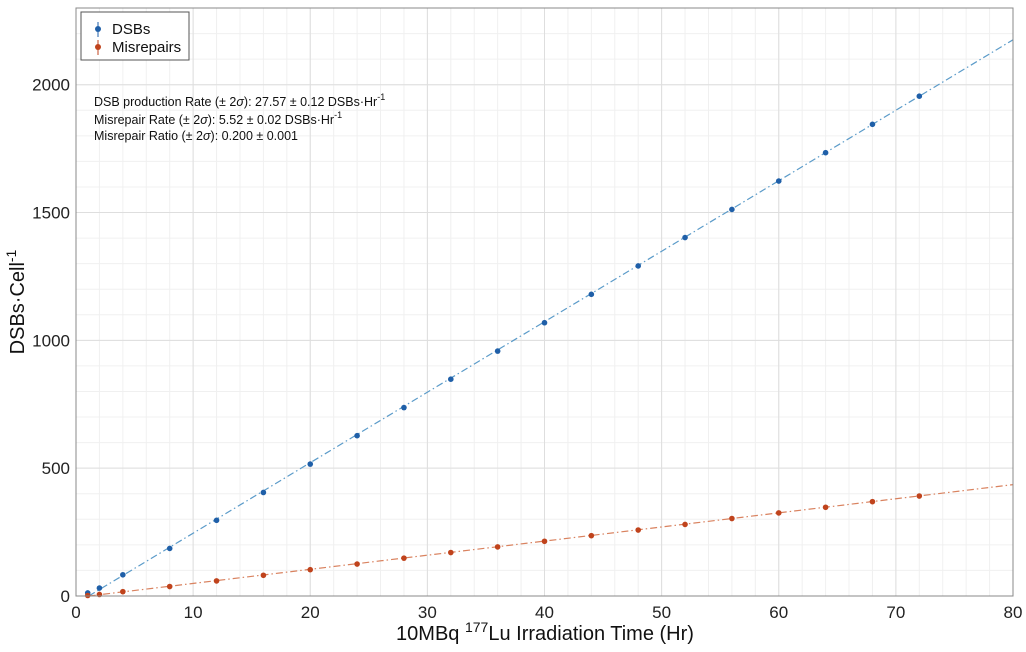 The width and height of the screenshot is (1026, 652). Describe the element at coordinates (51, 85) in the screenshot. I see `y-tick-label: 2000` at that location.